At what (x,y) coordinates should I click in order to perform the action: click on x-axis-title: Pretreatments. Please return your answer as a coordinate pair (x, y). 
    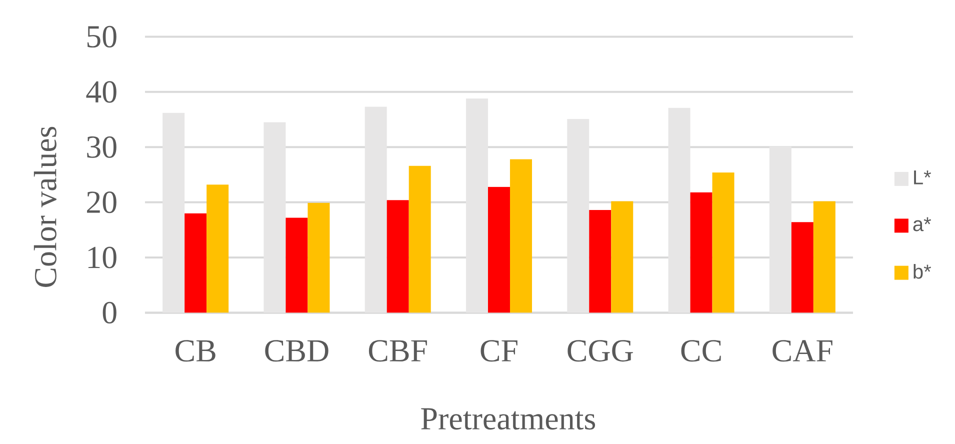
    Looking at the image, I should click on (508, 419).